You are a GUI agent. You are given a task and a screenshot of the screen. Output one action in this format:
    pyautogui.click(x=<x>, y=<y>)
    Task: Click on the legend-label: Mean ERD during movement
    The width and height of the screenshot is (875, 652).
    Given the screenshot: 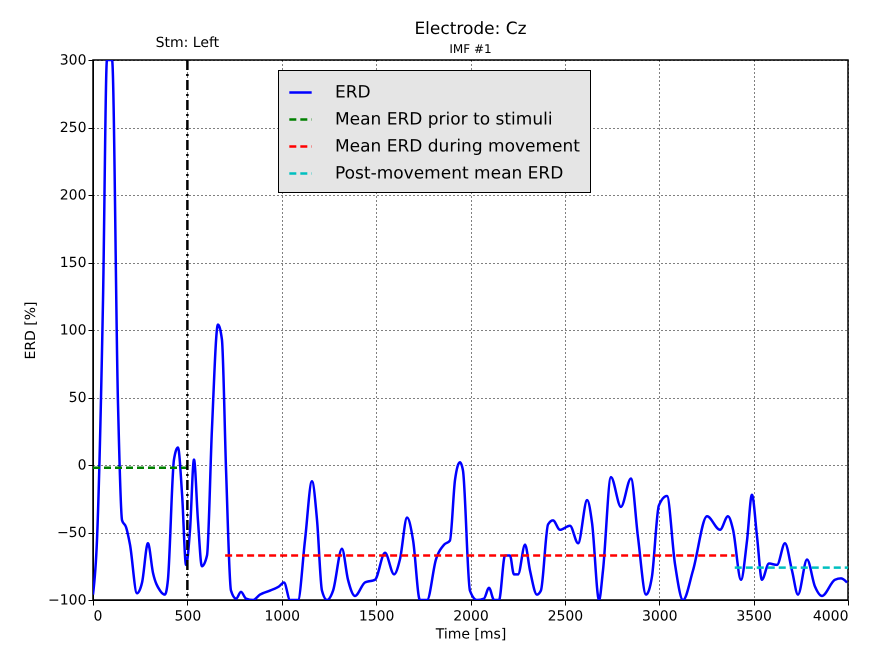 What is the action you would take?
    pyautogui.click(x=457, y=146)
    